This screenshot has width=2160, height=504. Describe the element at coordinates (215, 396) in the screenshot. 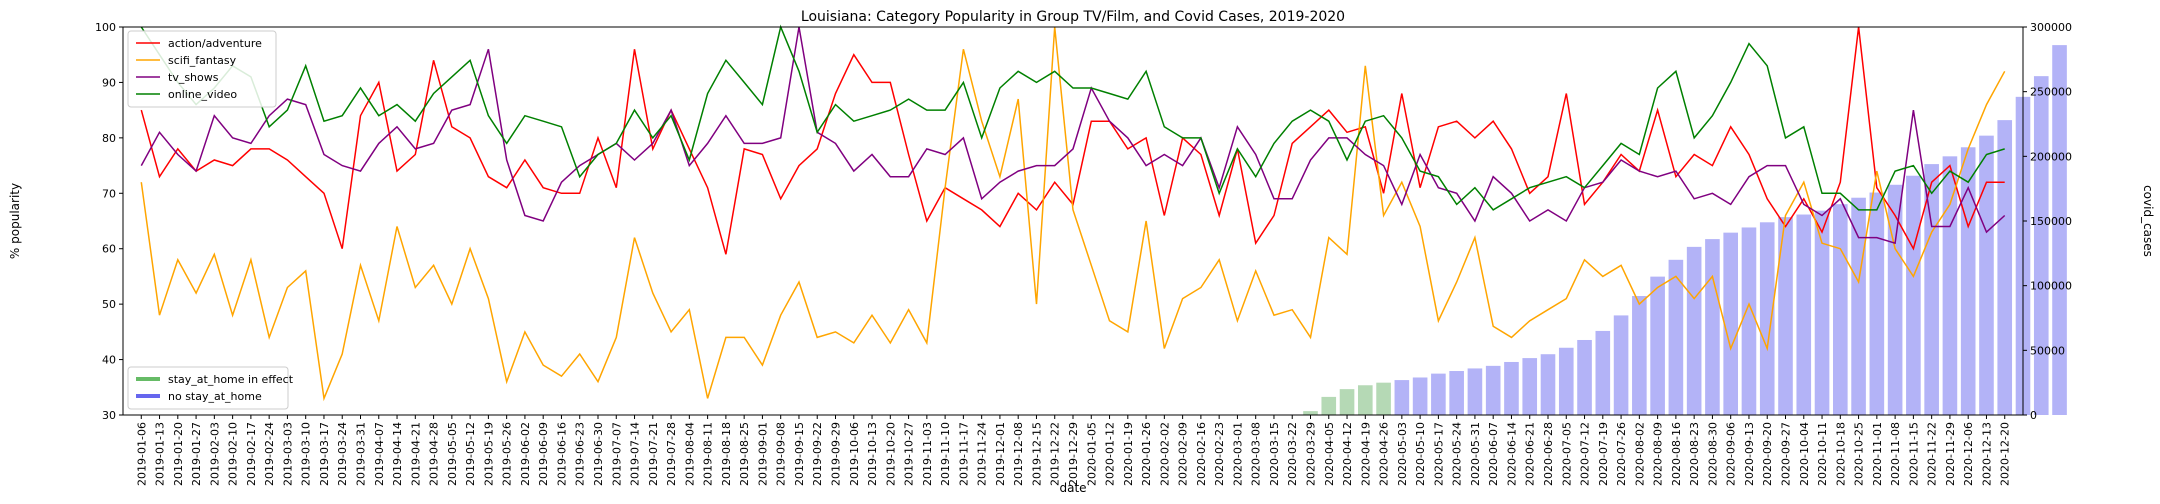

I see `legend-label: no stay_at_home` at that location.